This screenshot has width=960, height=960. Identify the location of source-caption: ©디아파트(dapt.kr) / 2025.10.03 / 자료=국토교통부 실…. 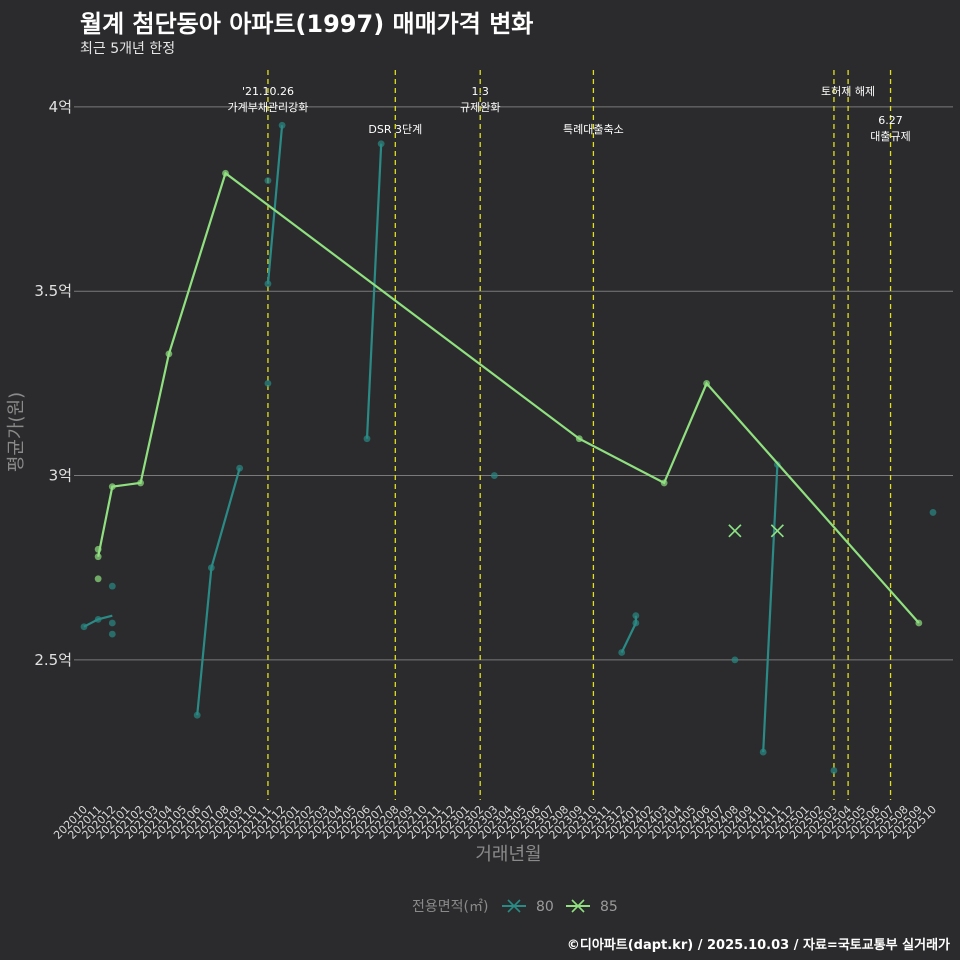
(758, 945).